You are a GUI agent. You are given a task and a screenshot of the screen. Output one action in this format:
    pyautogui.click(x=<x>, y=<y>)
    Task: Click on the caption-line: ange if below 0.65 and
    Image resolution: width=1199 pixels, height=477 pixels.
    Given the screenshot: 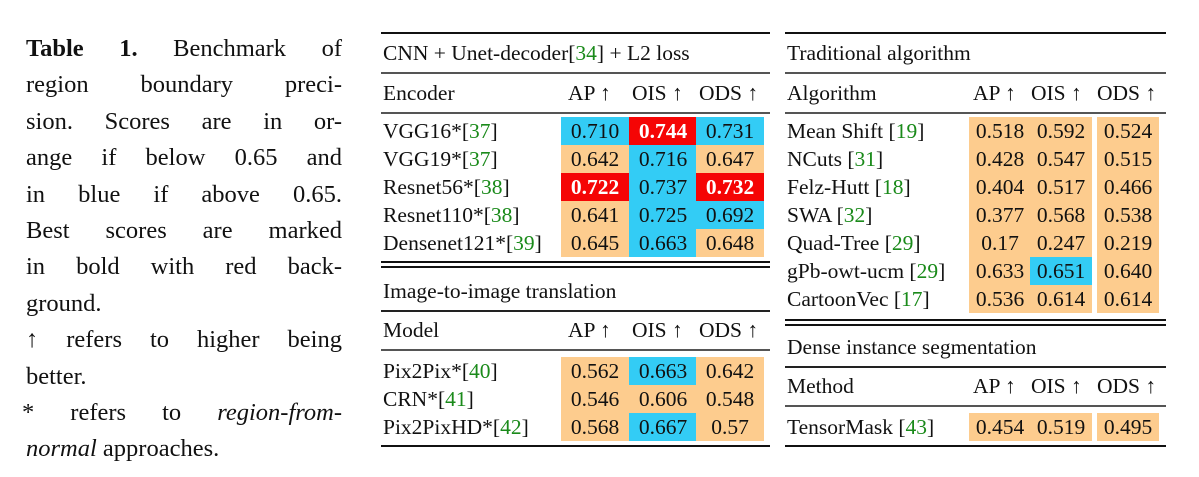 What is the action you would take?
    pyautogui.click(x=184, y=158)
    